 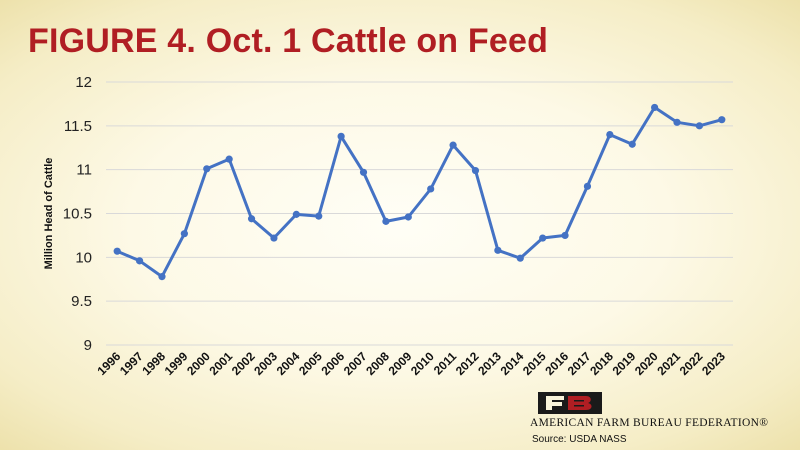 I want to click on x-tick-label: 2007, so click(x=355, y=363).